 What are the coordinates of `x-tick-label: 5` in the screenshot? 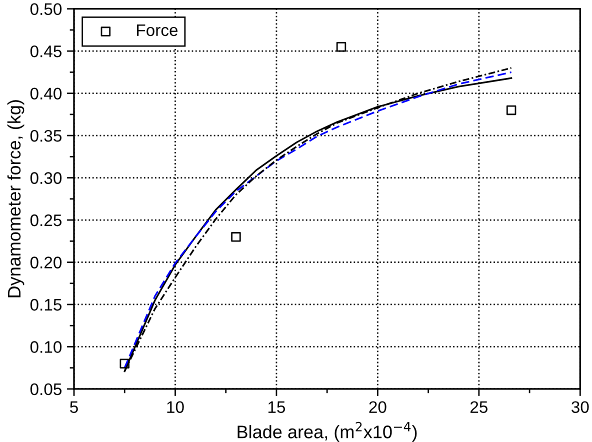 It's located at (74, 407).